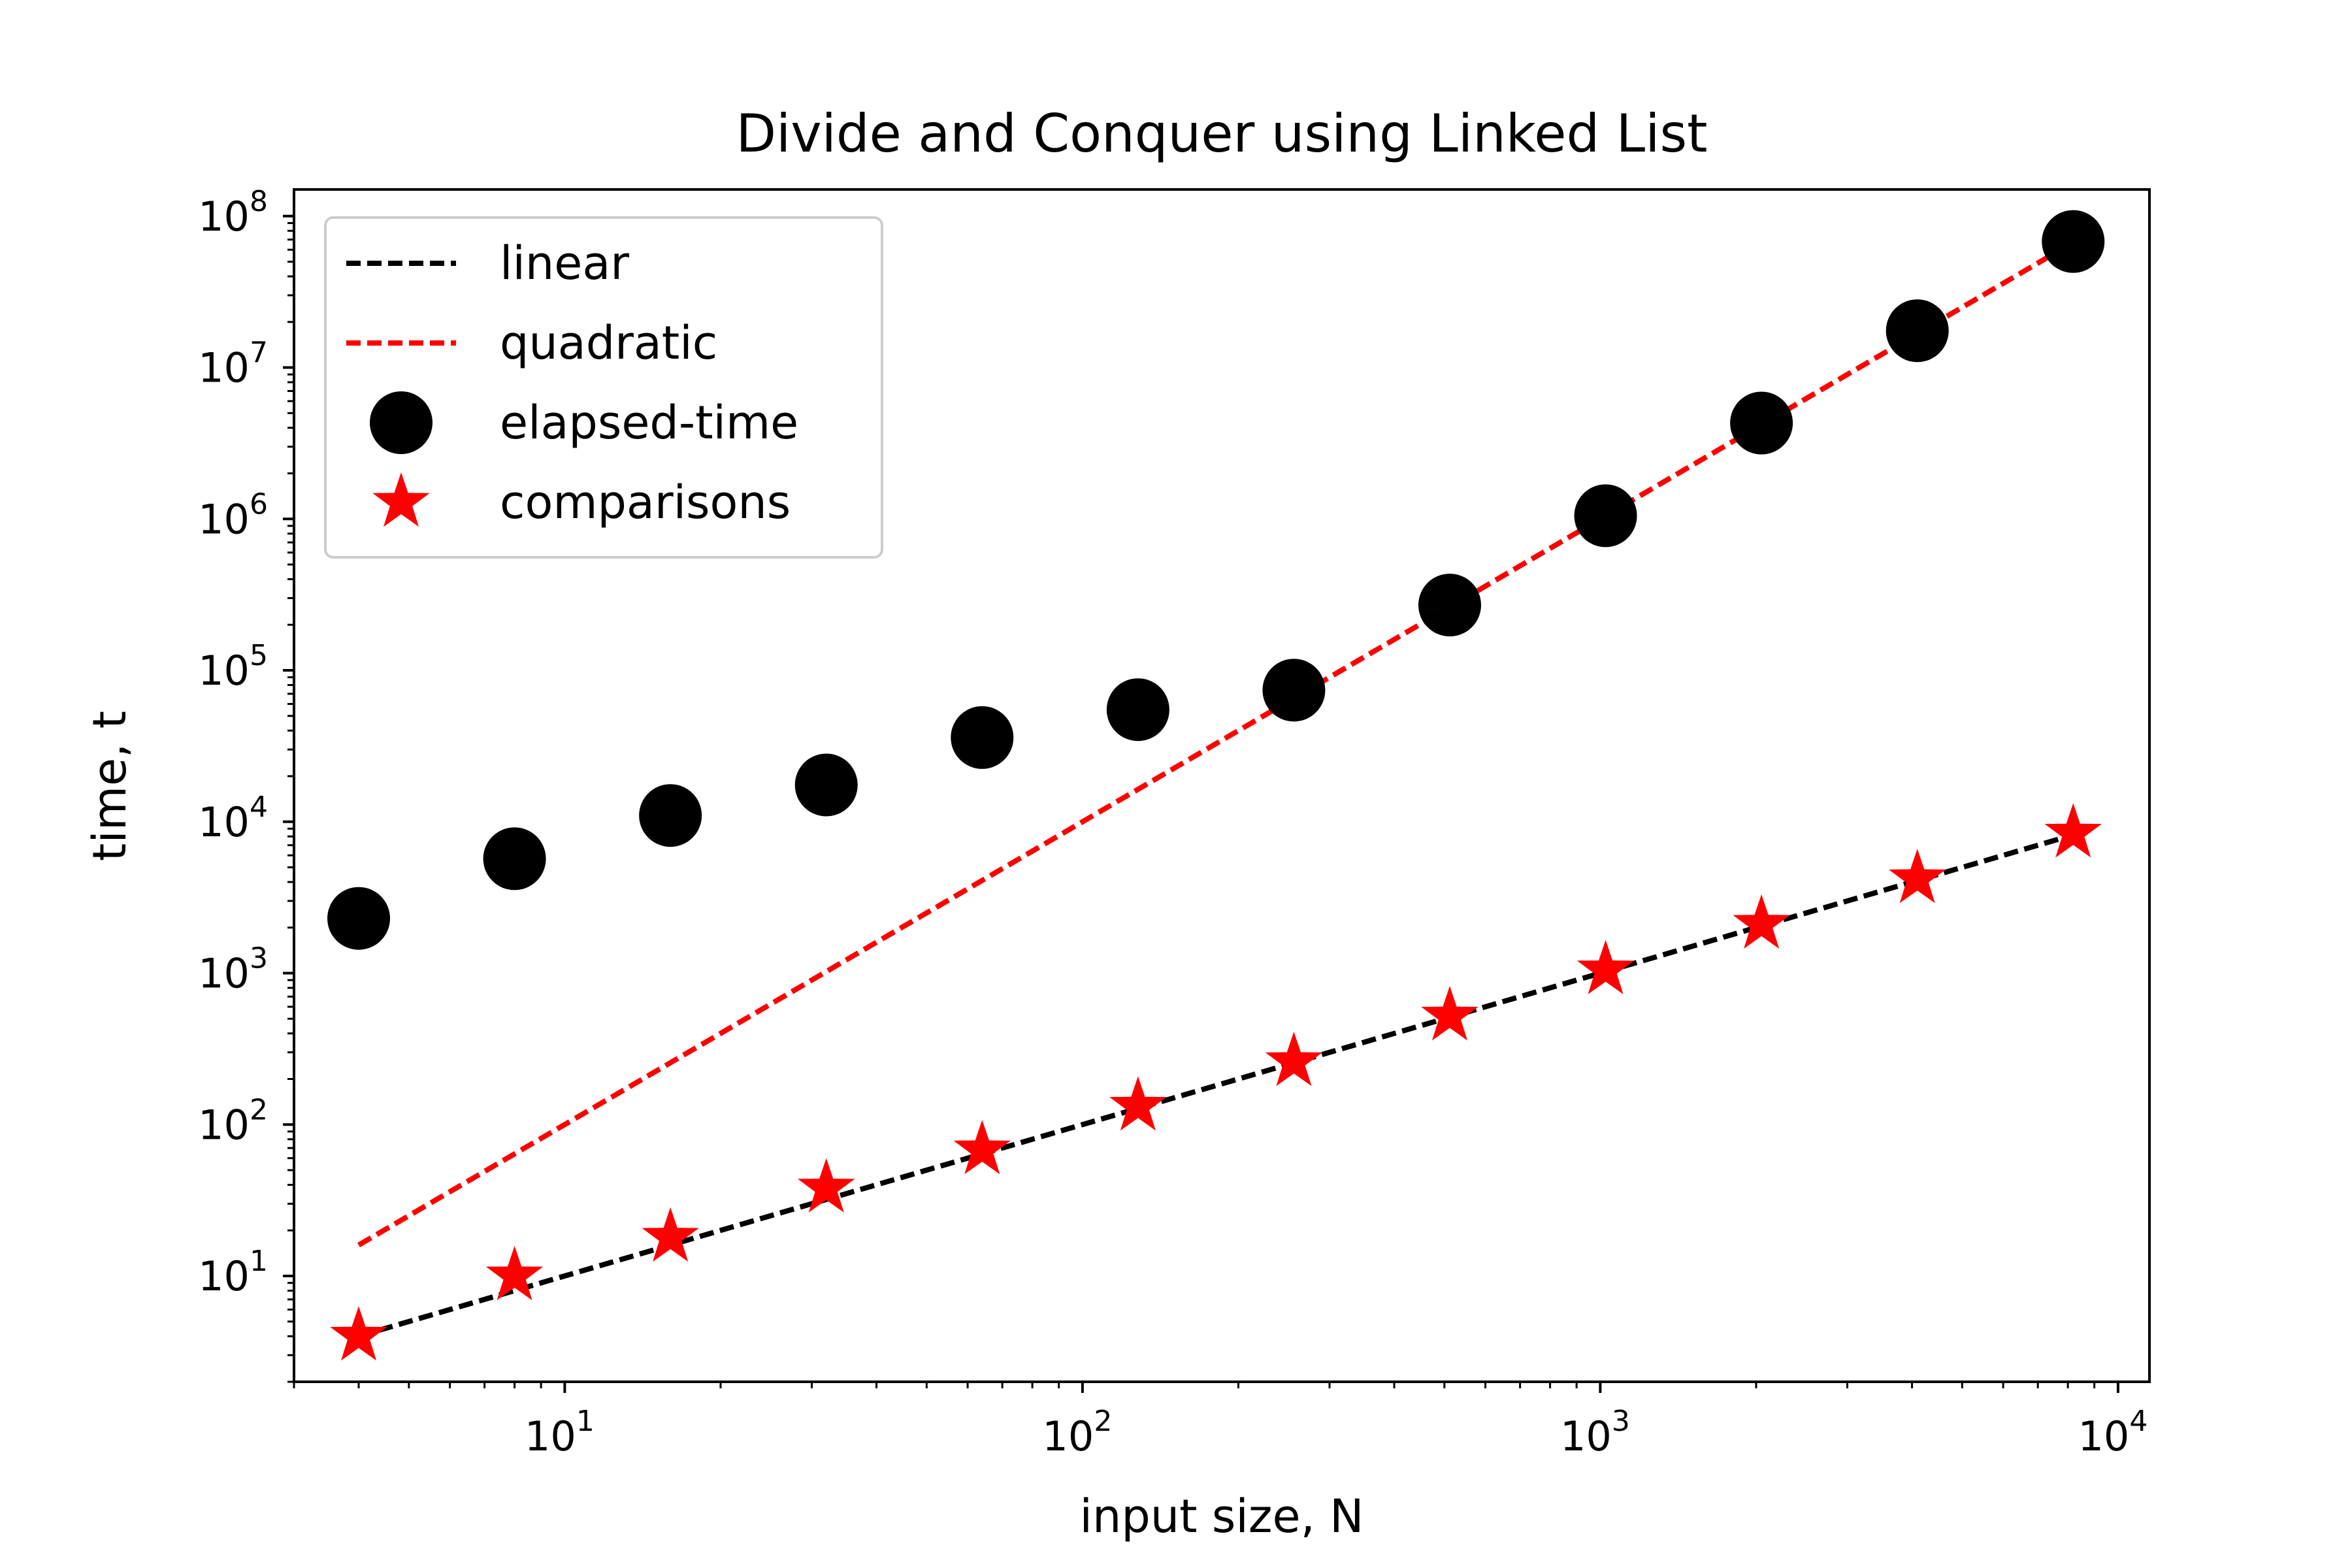 Image resolution: width=2352 pixels, height=1568 pixels. I want to click on legend-item-quadratic: quadratic, so click(531, 343).